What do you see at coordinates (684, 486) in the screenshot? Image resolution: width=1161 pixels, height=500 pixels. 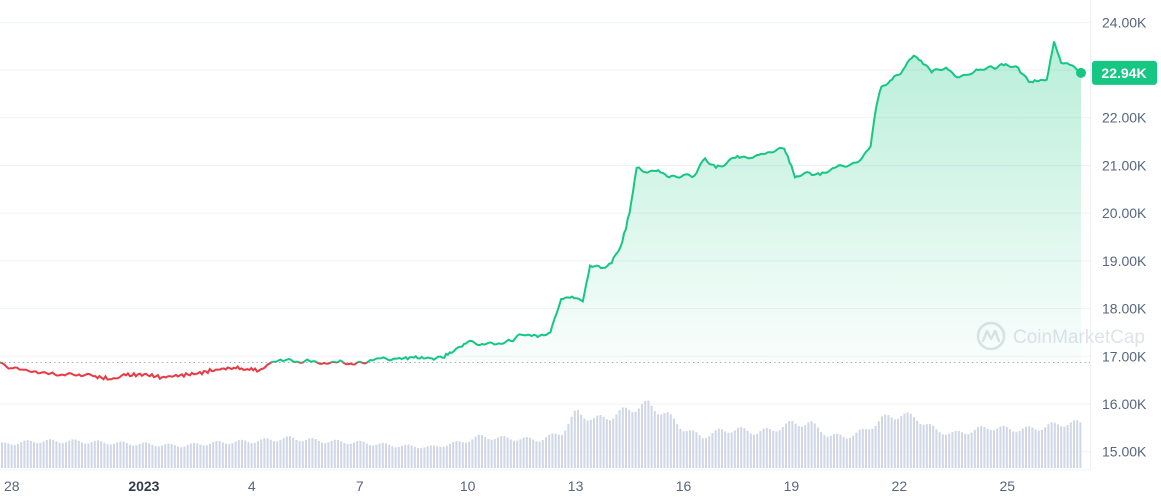 I see `x-tick-label: 16` at bounding box center [684, 486].